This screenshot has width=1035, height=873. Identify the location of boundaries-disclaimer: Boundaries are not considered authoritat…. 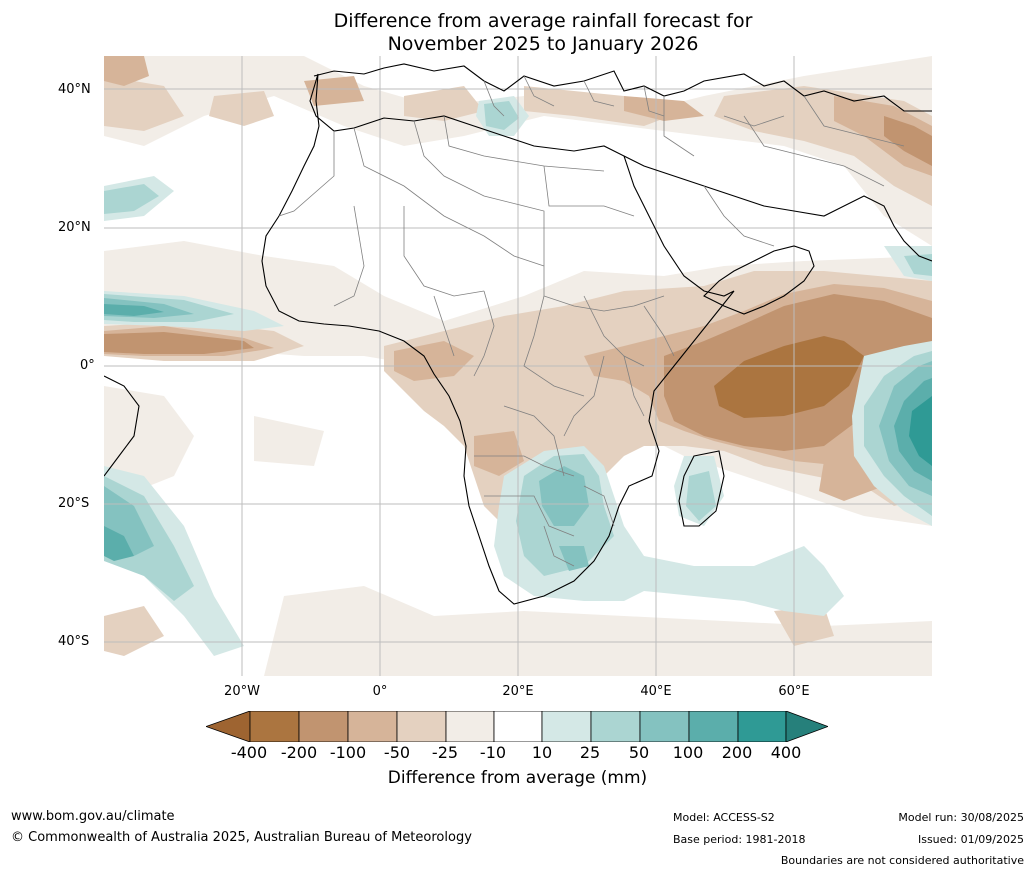
(902, 860).